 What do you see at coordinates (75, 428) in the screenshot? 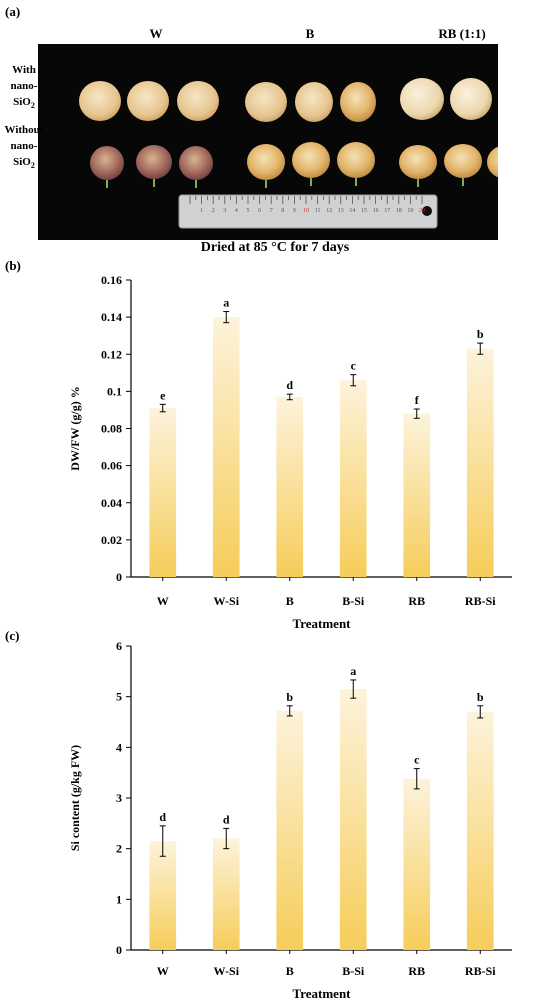
I see `y-axis-label: DW/FW (g/g) %` at bounding box center [75, 428].